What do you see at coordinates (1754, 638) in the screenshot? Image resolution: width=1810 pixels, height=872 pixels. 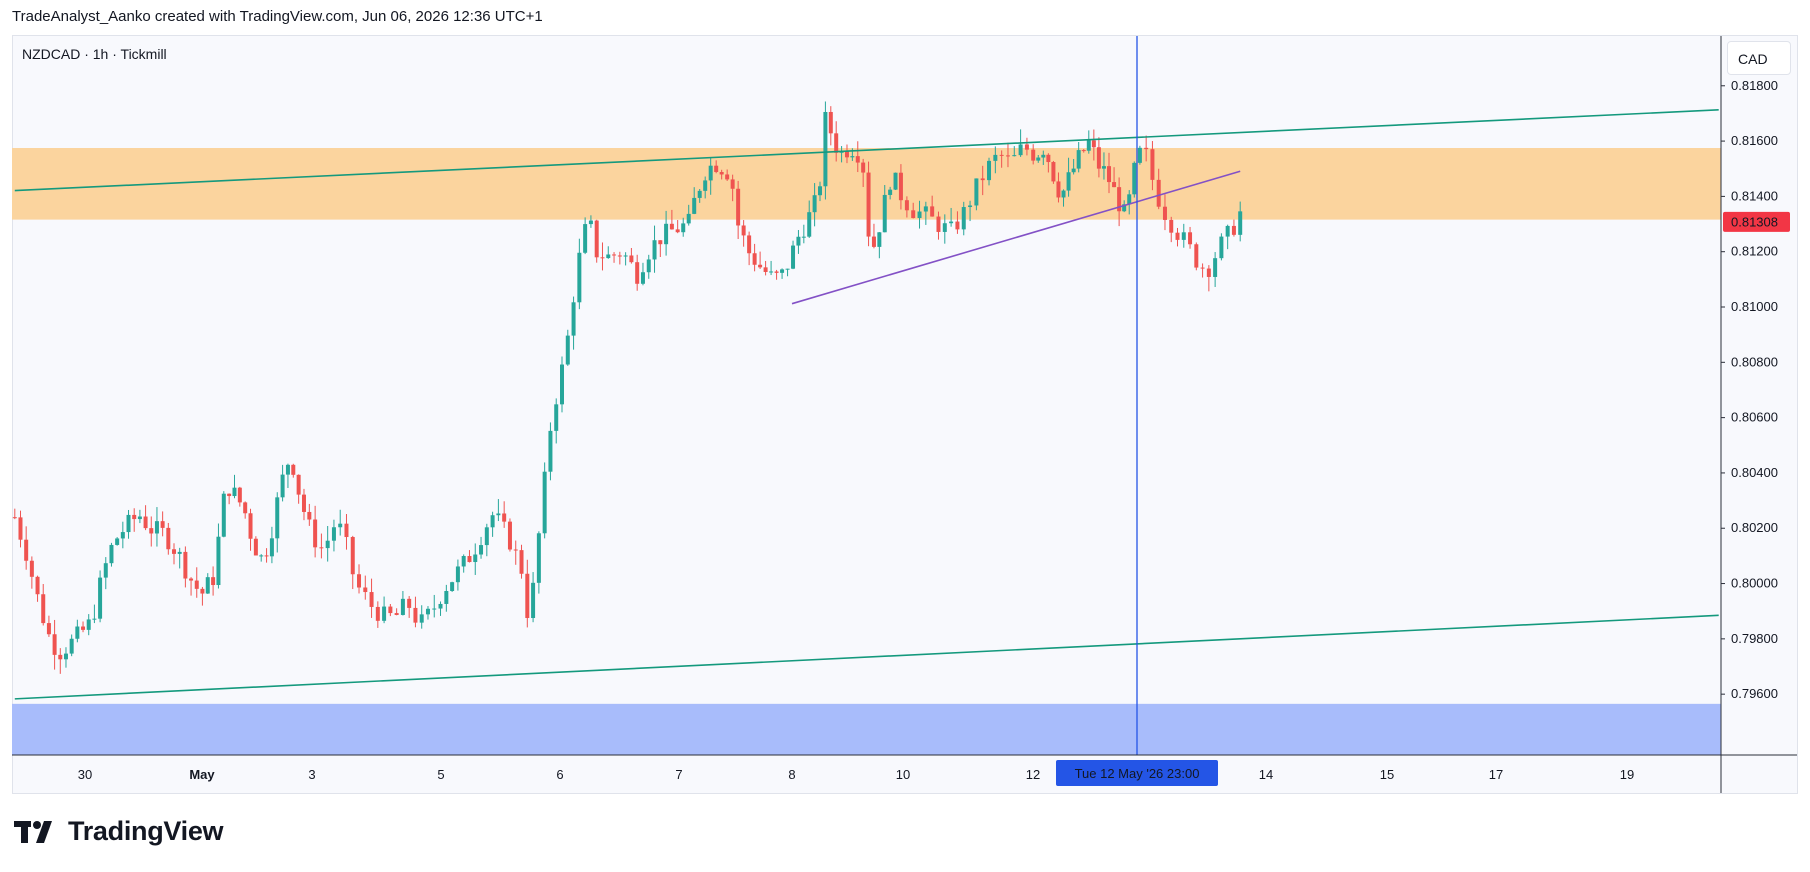 I see `price-tick-label: 0.79800` at bounding box center [1754, 638].